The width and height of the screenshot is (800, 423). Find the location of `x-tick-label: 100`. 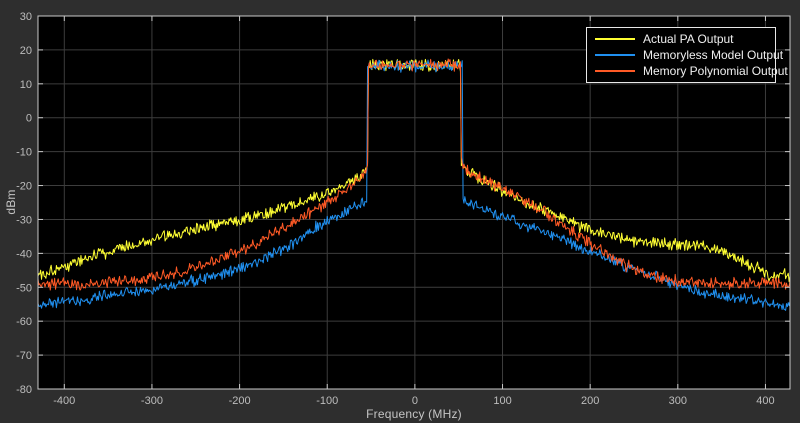

x-tick-label: 100 is located at coordinates (502, 401).